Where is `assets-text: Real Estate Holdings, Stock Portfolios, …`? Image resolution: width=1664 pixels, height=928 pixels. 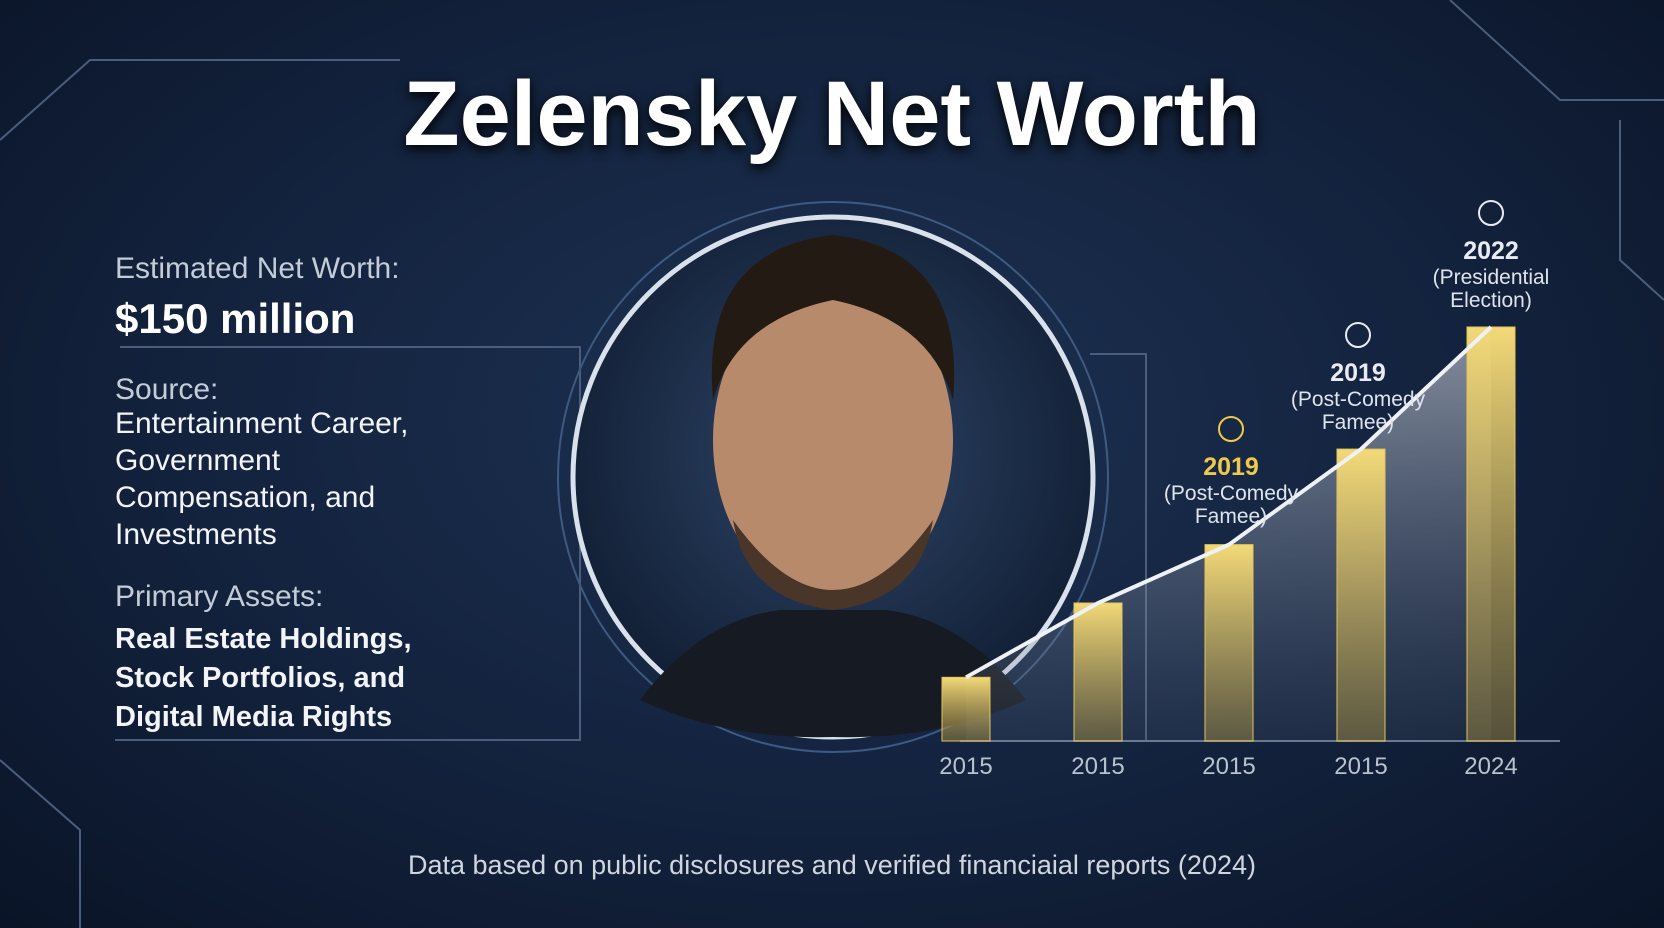
assets-text: Real Estate Holdings, Stock Portfolios, … is located at coordinates (263, 678).